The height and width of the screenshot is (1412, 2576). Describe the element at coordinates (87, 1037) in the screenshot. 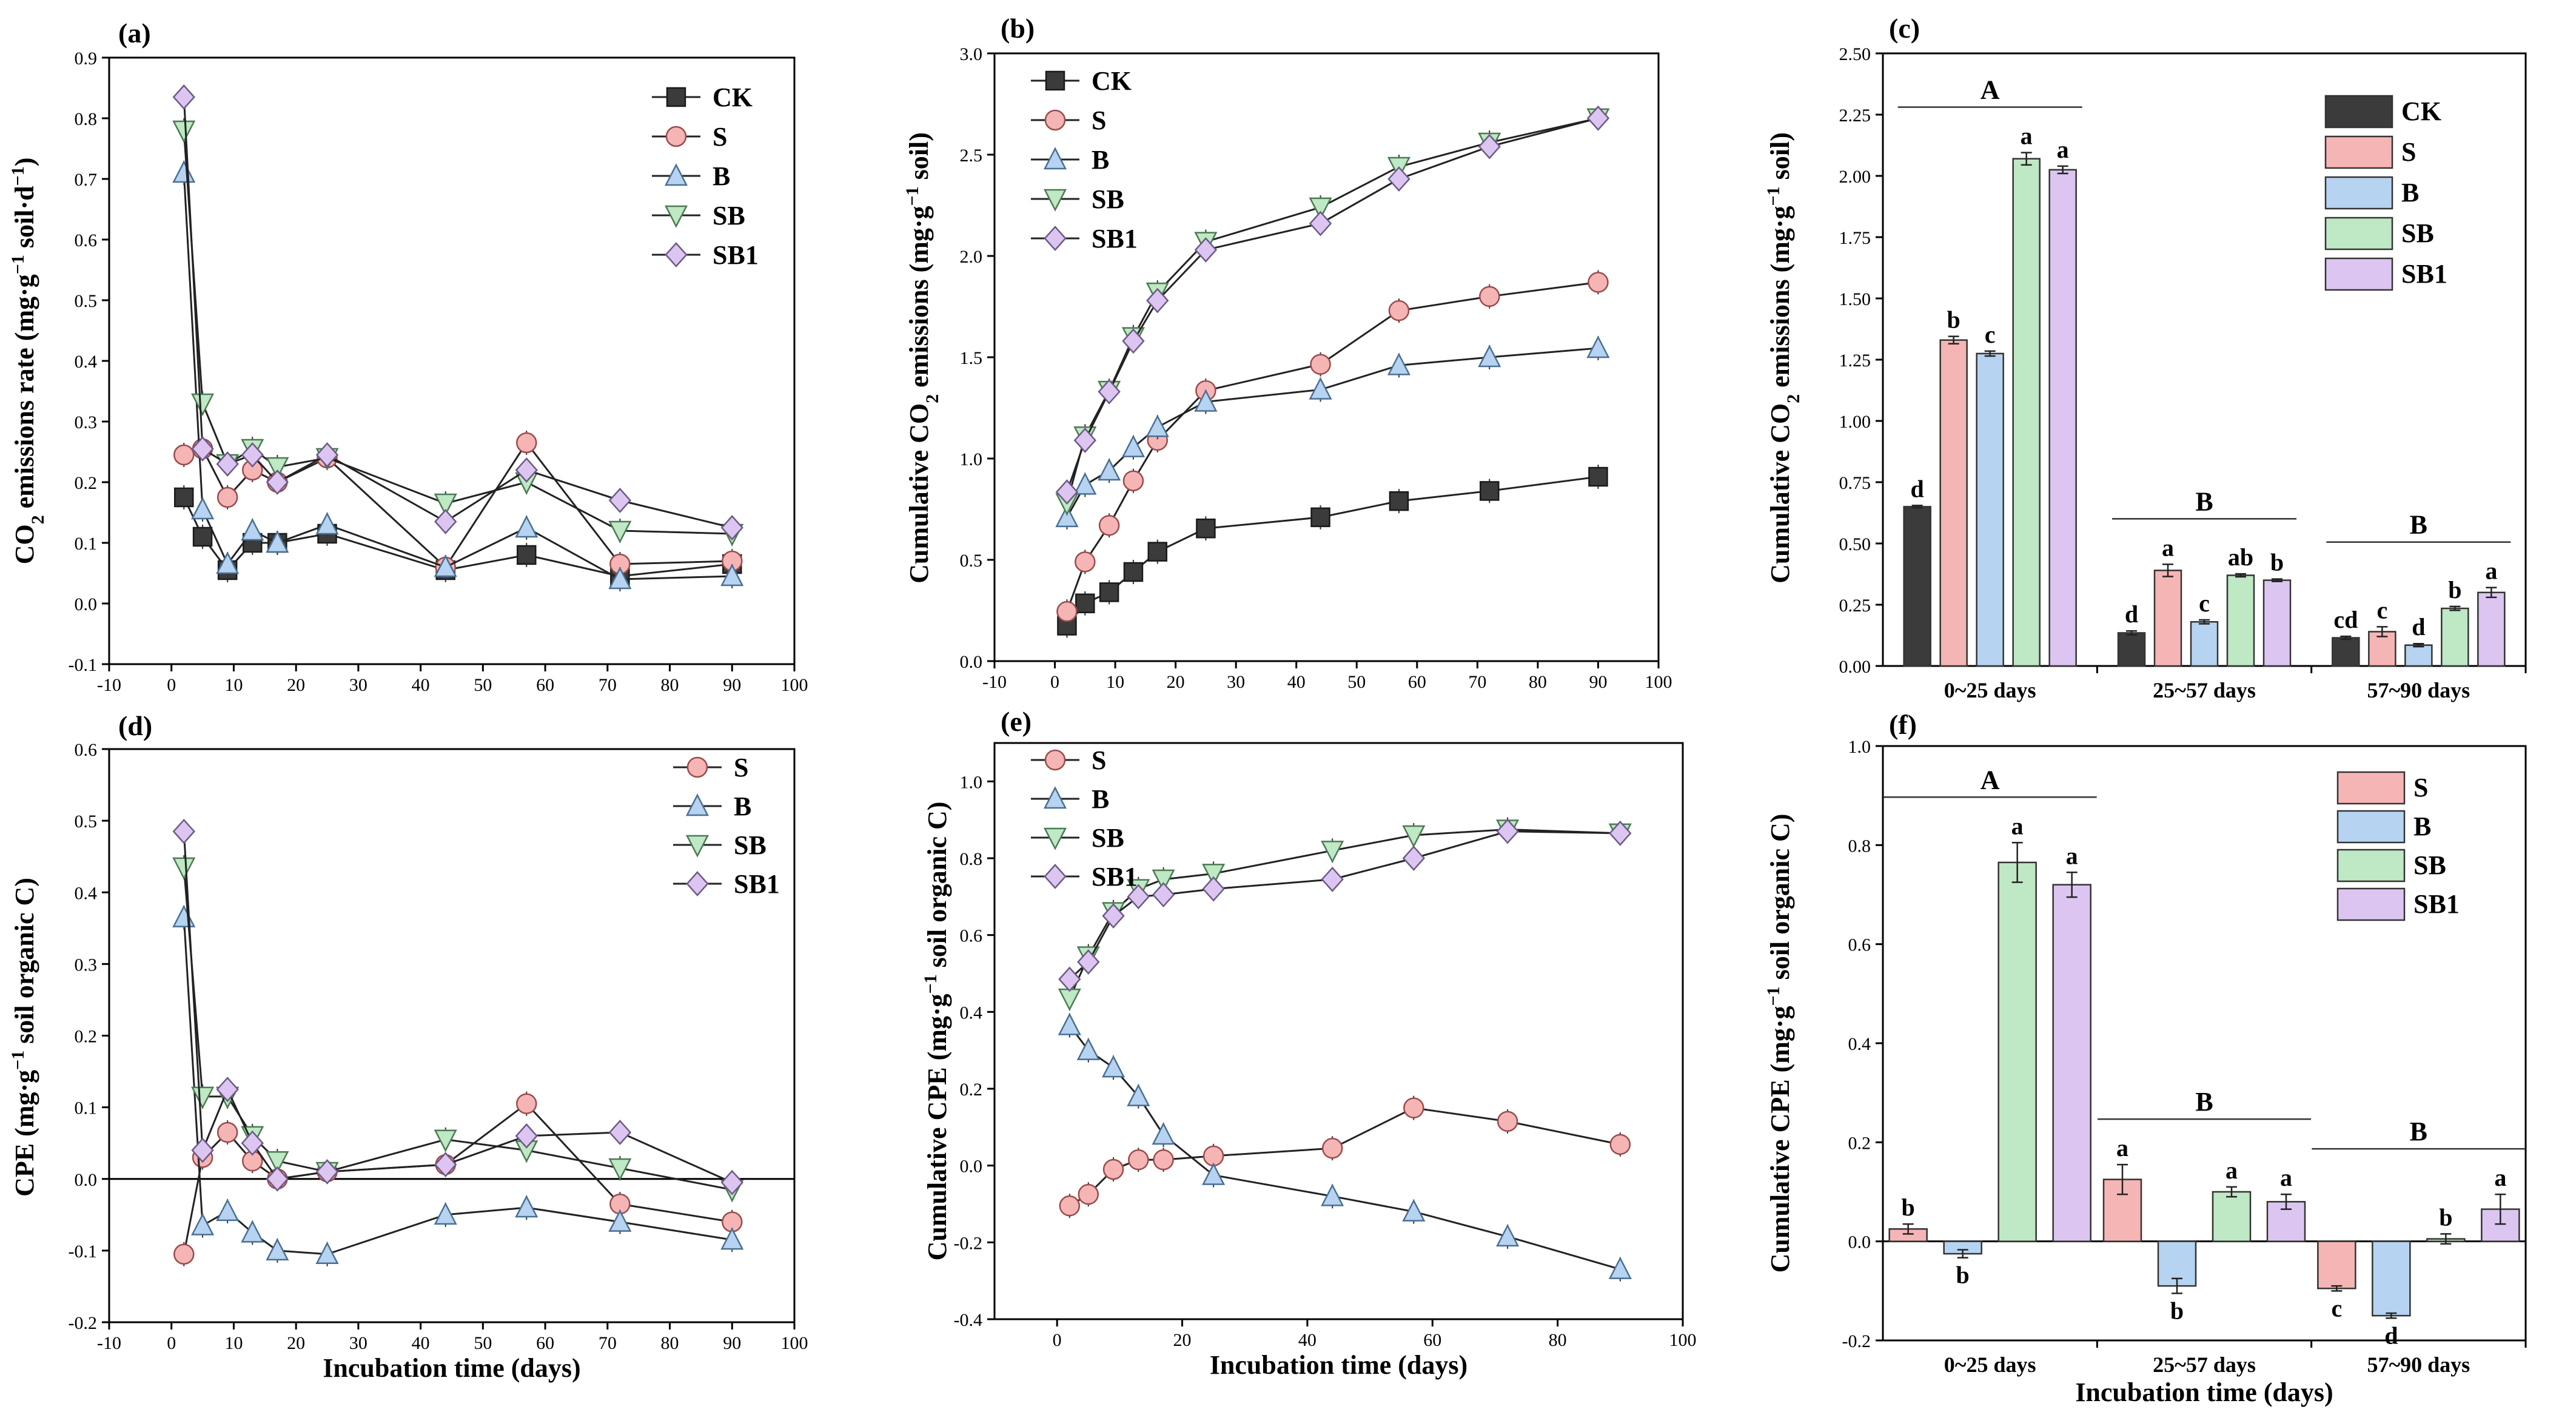

I see `y-tick-label: 0.2` at that location.